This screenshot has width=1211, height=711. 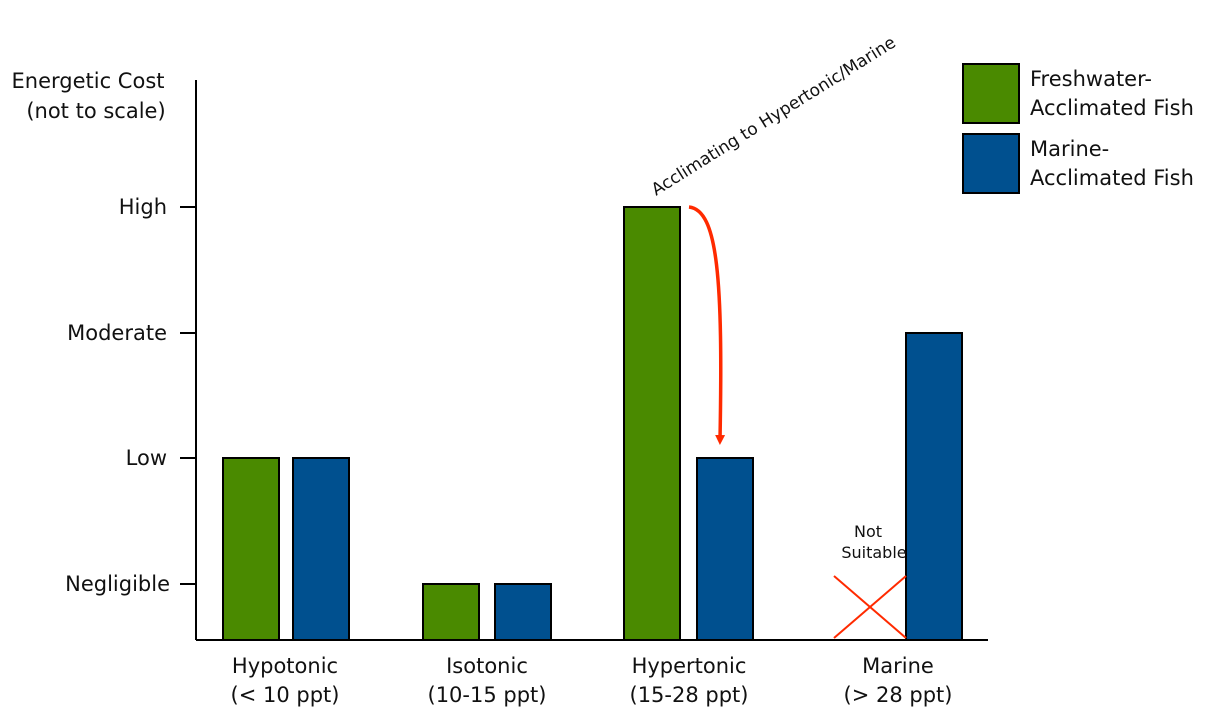 I want to click on bar-freshwater-hypotonic, so click(x=251, y=549).